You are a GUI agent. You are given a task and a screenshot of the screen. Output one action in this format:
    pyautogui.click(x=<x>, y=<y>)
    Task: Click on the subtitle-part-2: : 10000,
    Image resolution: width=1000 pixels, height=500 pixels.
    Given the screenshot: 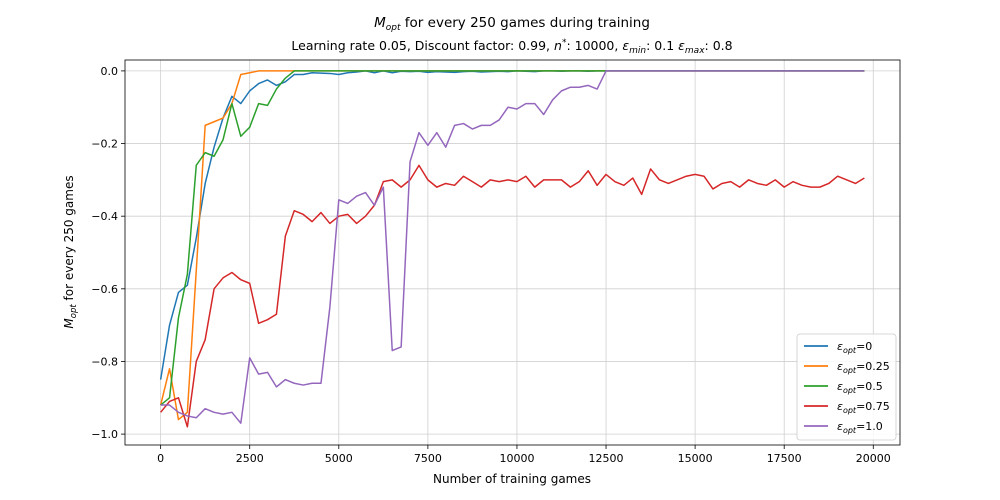 What is the action you would take?
    pyautogui.click(x=594, y=45)
    